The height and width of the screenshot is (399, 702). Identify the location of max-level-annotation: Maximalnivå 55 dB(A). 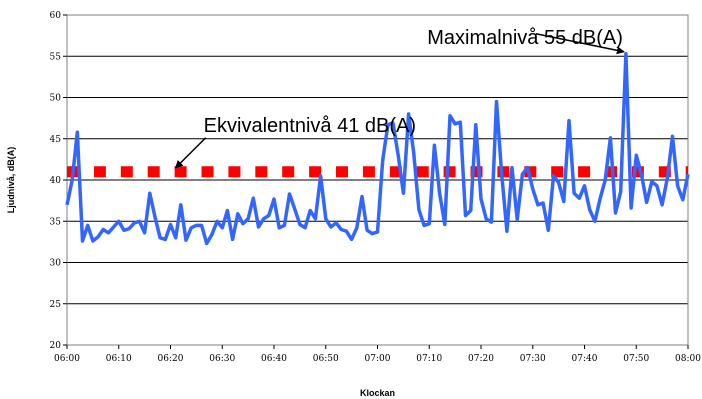
(525, 38).